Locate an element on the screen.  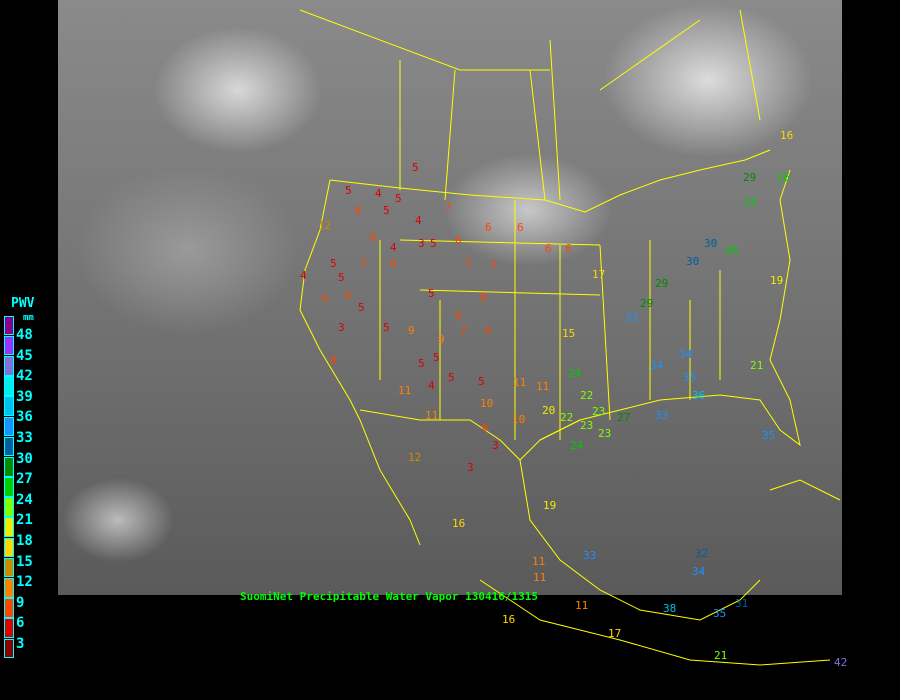
legend-label: 39 is located at coordinates (24, 396).